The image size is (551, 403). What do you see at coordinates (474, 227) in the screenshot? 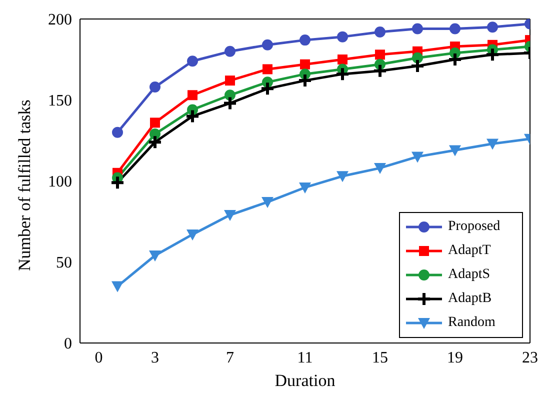
I see `legend-label: Proposed` at bounding box center [474, 227].